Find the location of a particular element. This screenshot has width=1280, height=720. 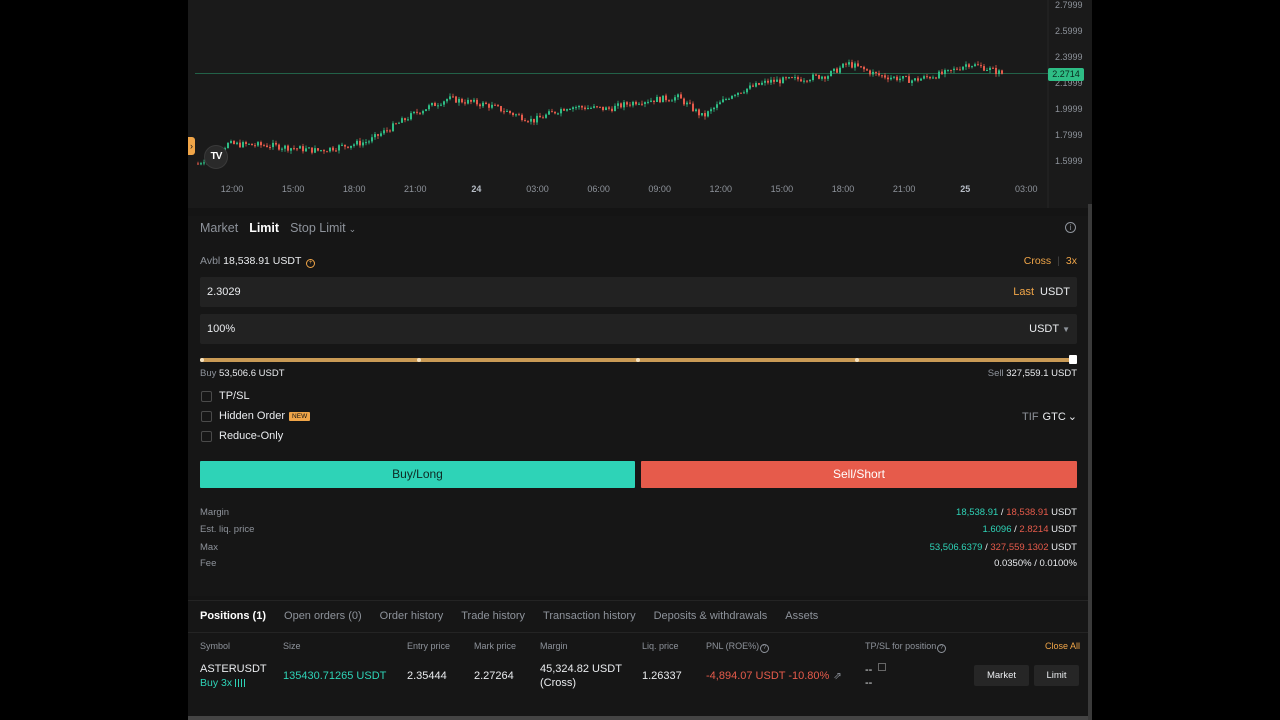

tab-stop-limit: Stop Limit ⌄ is located at coordinates (323, 228).